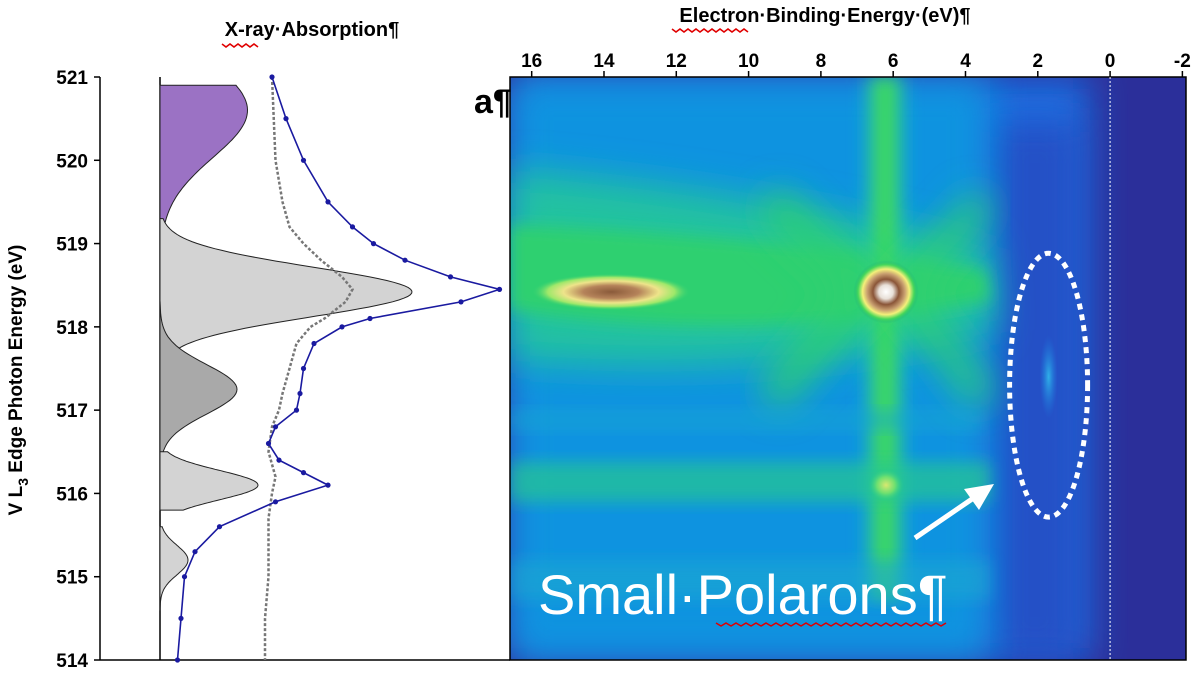 Image resolution: width=1196 pixels, height=674 pixels. What do you see at coordinates (18, 380) in the screenshot?
I see `y-axis-label: V L3 Edge Photon Energy (eV)` at bounding box center [18, 380].